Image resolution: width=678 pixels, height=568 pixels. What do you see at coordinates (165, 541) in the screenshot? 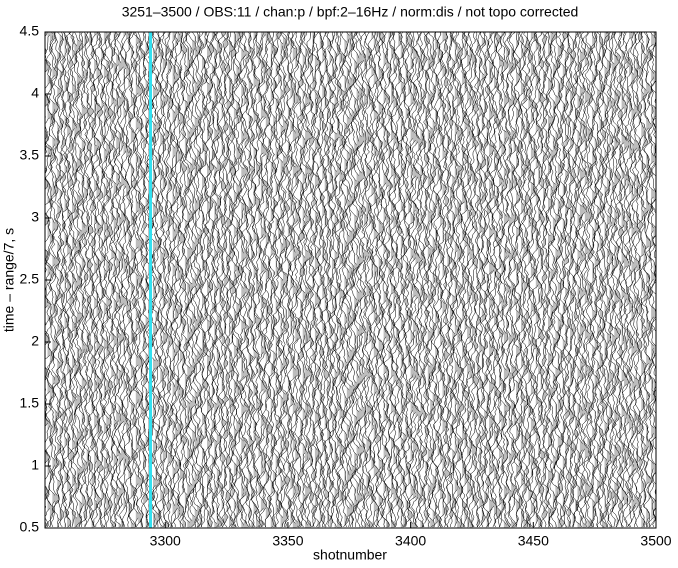
I see `x-tick-label: 3300` at bounding box center [165, 541].